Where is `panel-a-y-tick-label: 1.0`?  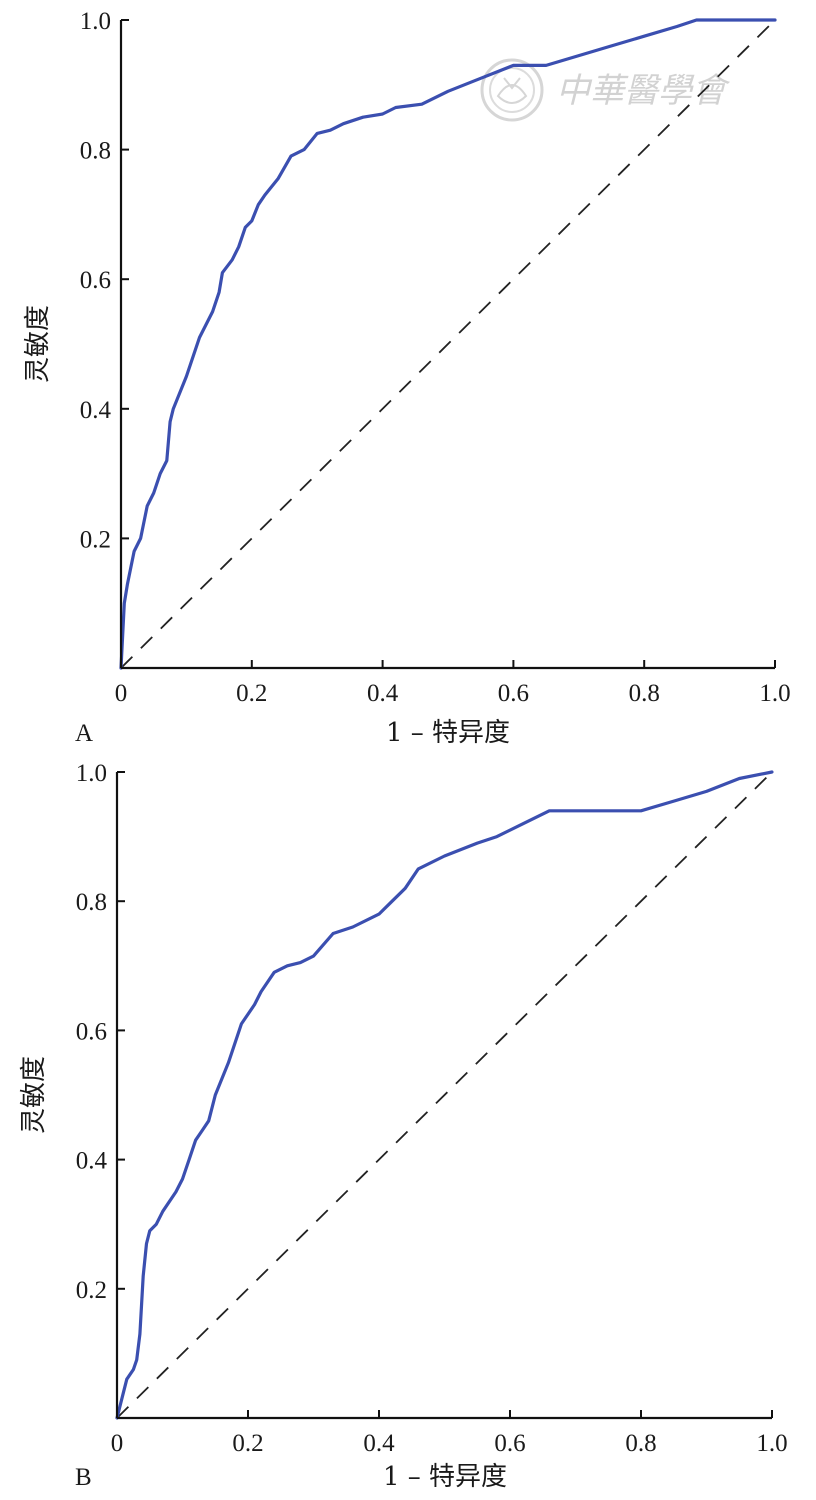
panel-a-y-tick-label: 1.0 is located at coordinates (95, 21).